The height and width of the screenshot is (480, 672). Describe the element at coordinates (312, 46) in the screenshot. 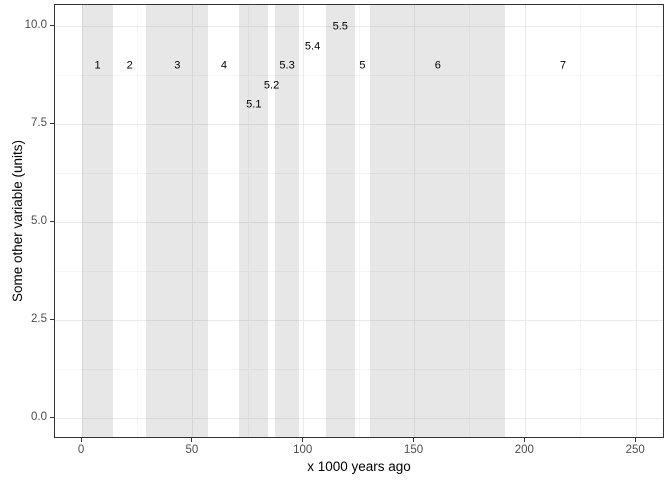

I see `stage-label-5.4: 5.4` at that location.